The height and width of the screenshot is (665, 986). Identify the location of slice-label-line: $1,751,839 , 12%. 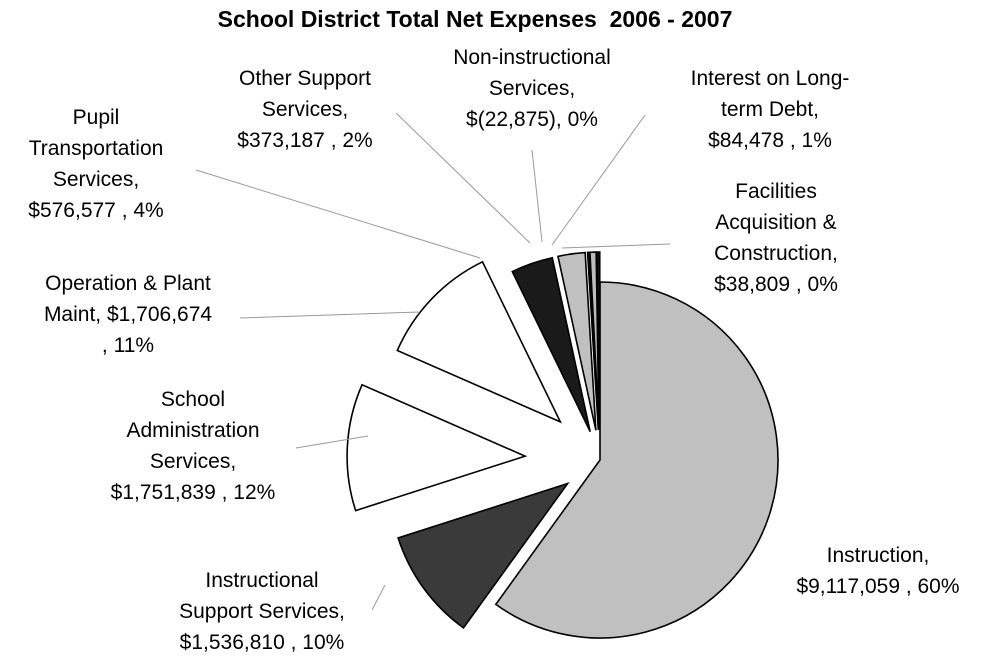
(193, 492).